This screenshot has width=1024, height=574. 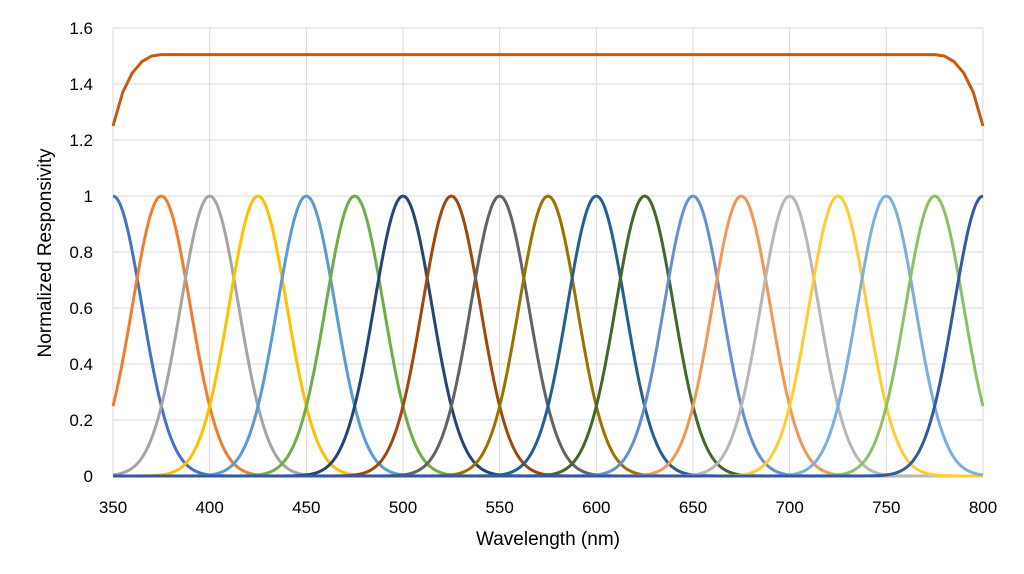 I want to click on y-tick-label: 0.2, so click(x=81, y=420).